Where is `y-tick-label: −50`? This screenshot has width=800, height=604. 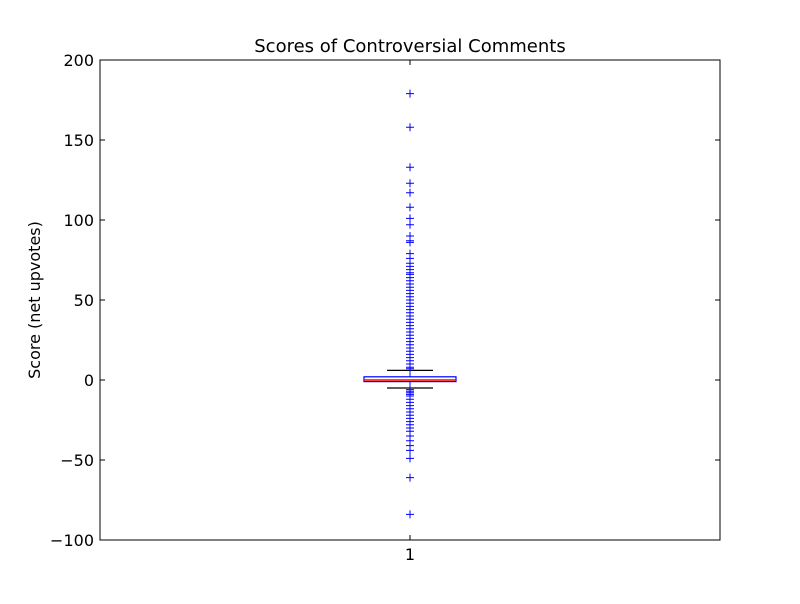 y-tick-label: −50 is located at coordinates (77, 460).